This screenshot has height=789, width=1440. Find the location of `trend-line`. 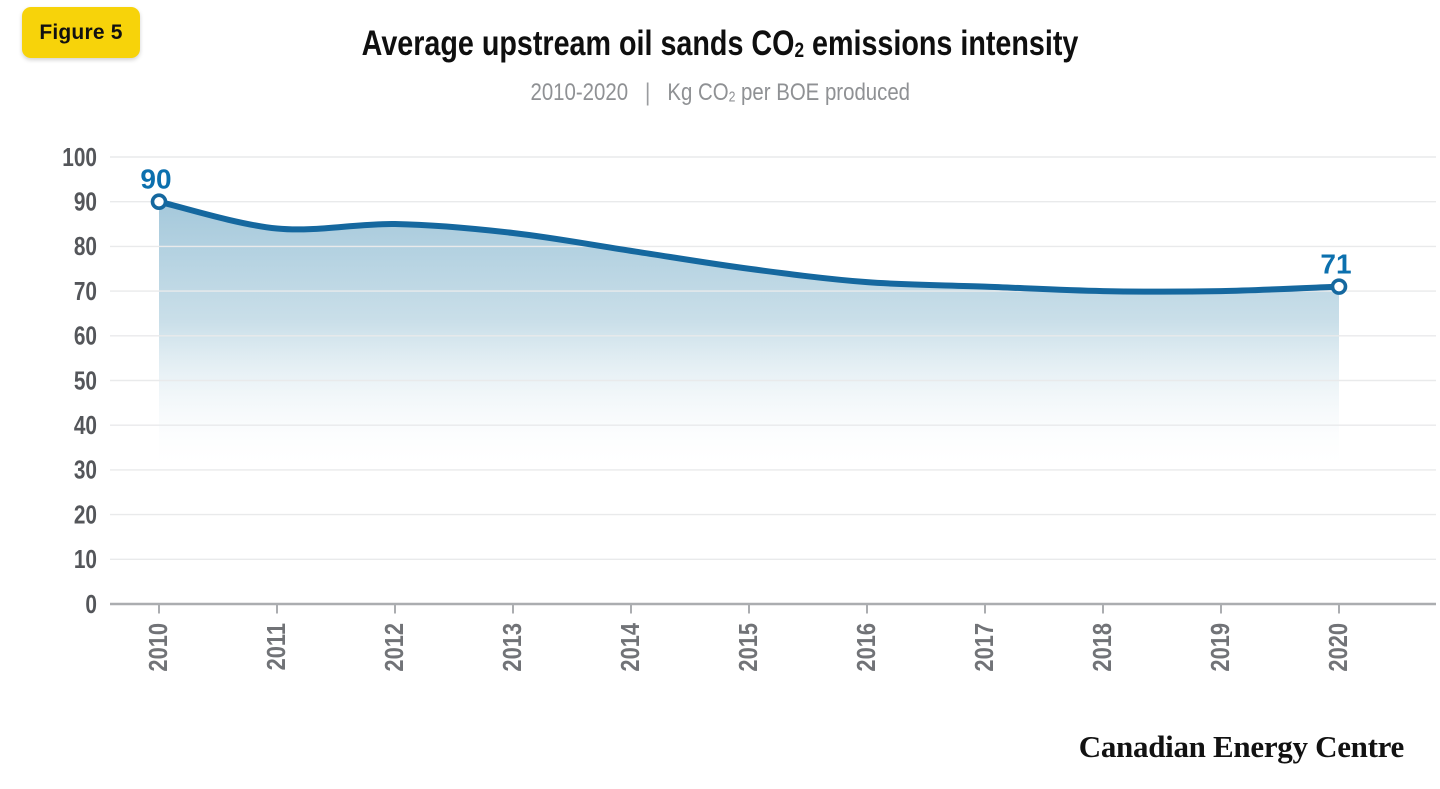

trend-line is located at coordinates (749, 246).